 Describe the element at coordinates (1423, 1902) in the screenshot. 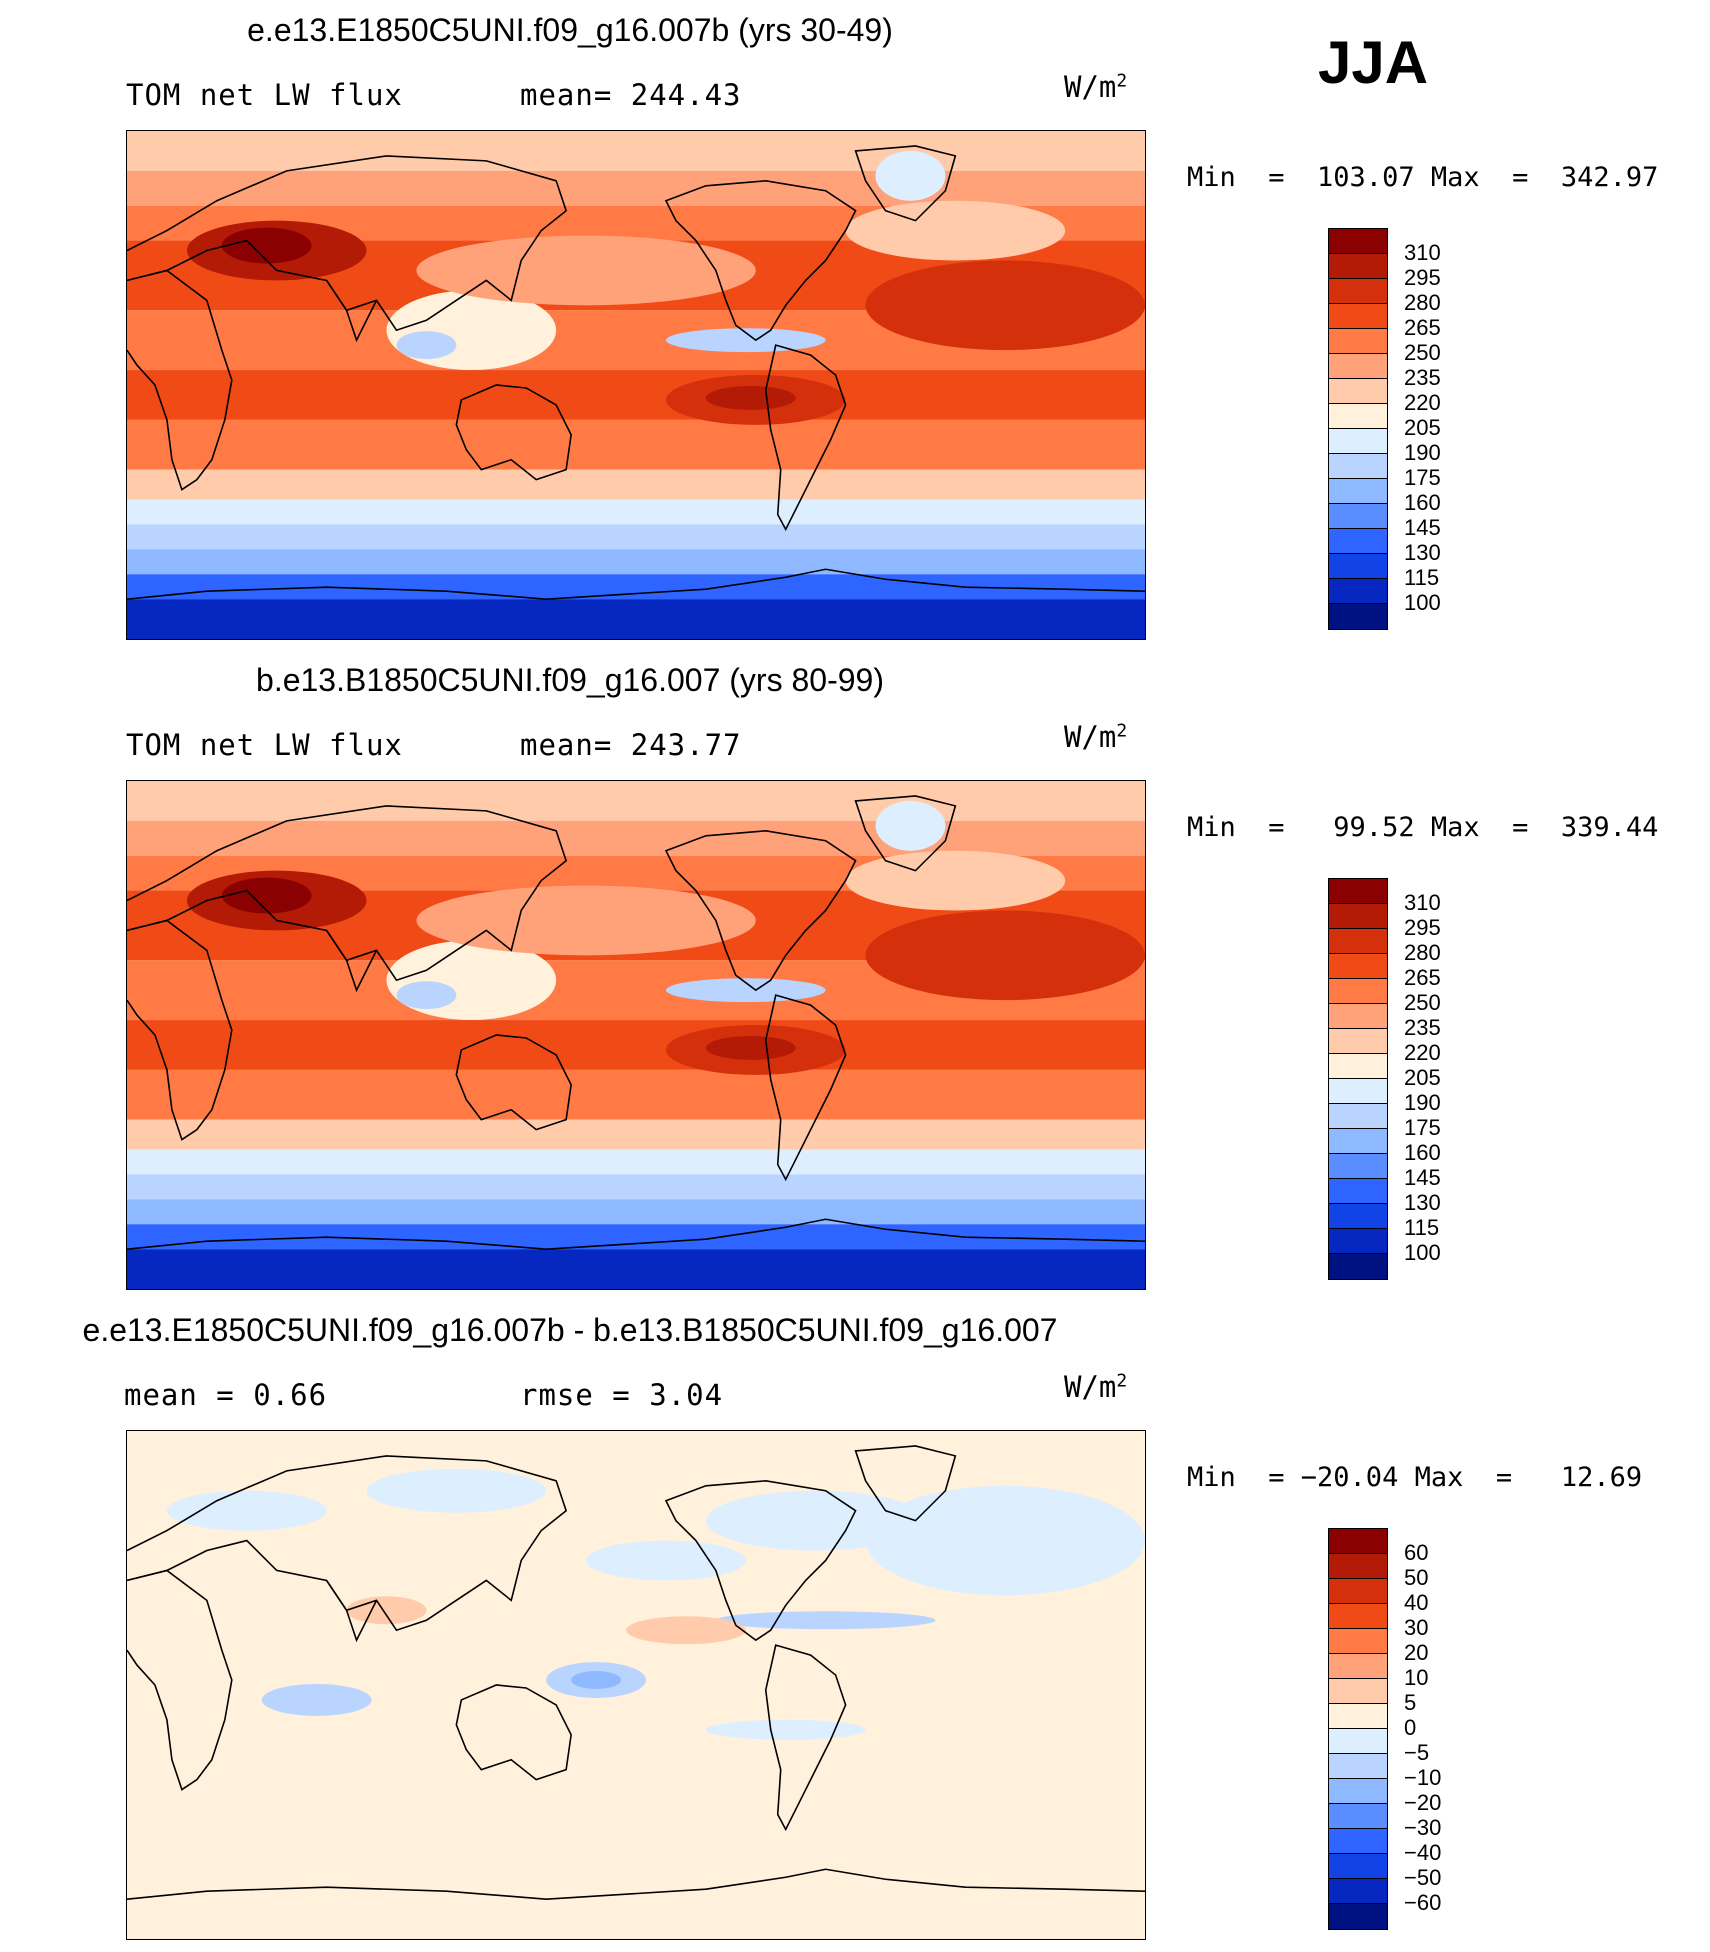

I see `colorbar-tick-label: −60` at that location.